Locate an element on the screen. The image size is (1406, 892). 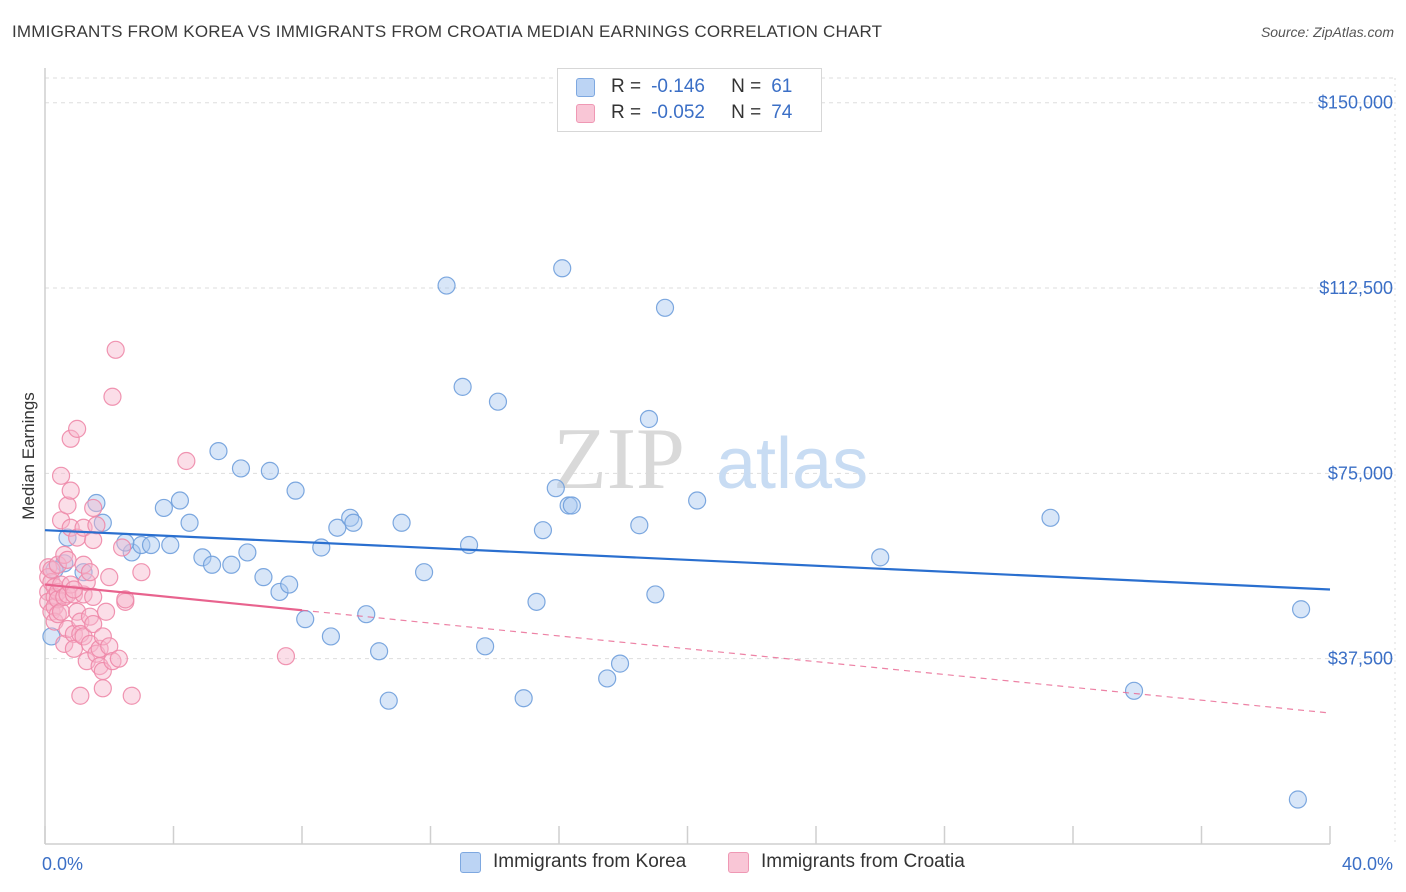
series-legend-korea-label: Immigrants from Korea is located at coordinates (590, 861).